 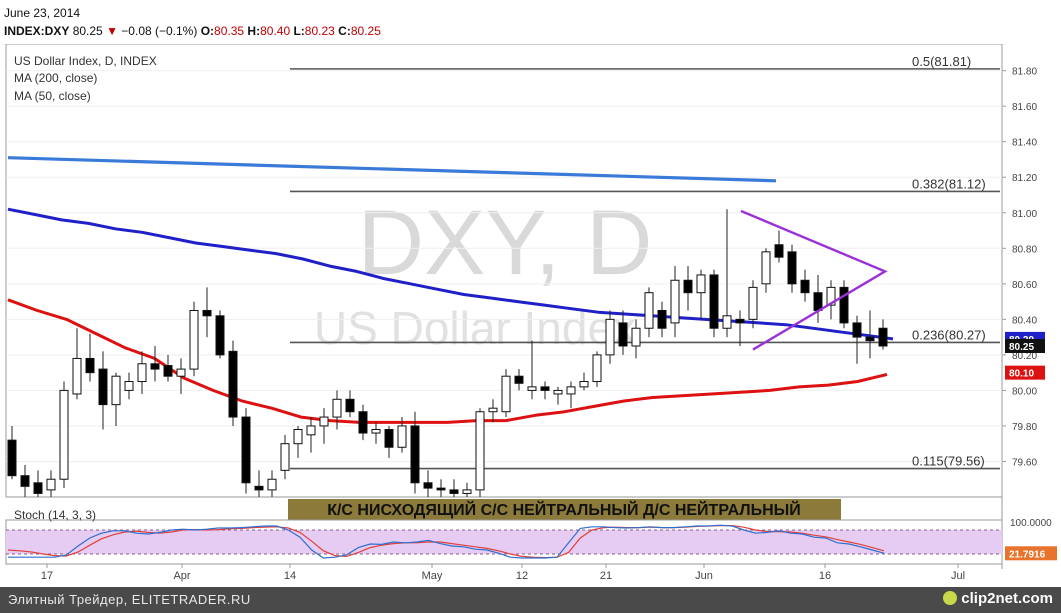 What do you see at coordinates (1024, 143) in the screenshot?
I see `y-tick-label: 81.40` at bounding box center [1024, 143].